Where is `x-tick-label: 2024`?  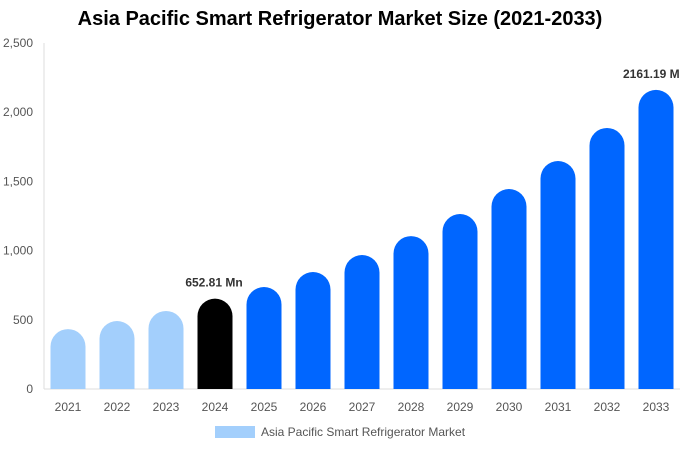 x-tick-label: 2024 is located at coordinates (215, 407).